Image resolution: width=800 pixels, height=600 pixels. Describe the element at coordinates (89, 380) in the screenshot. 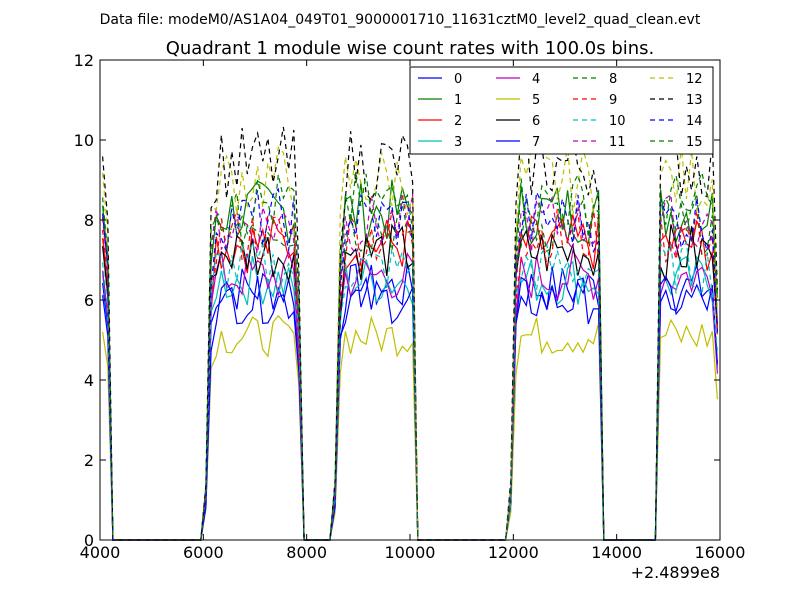

I see `y-tick-label: 4` at that location.